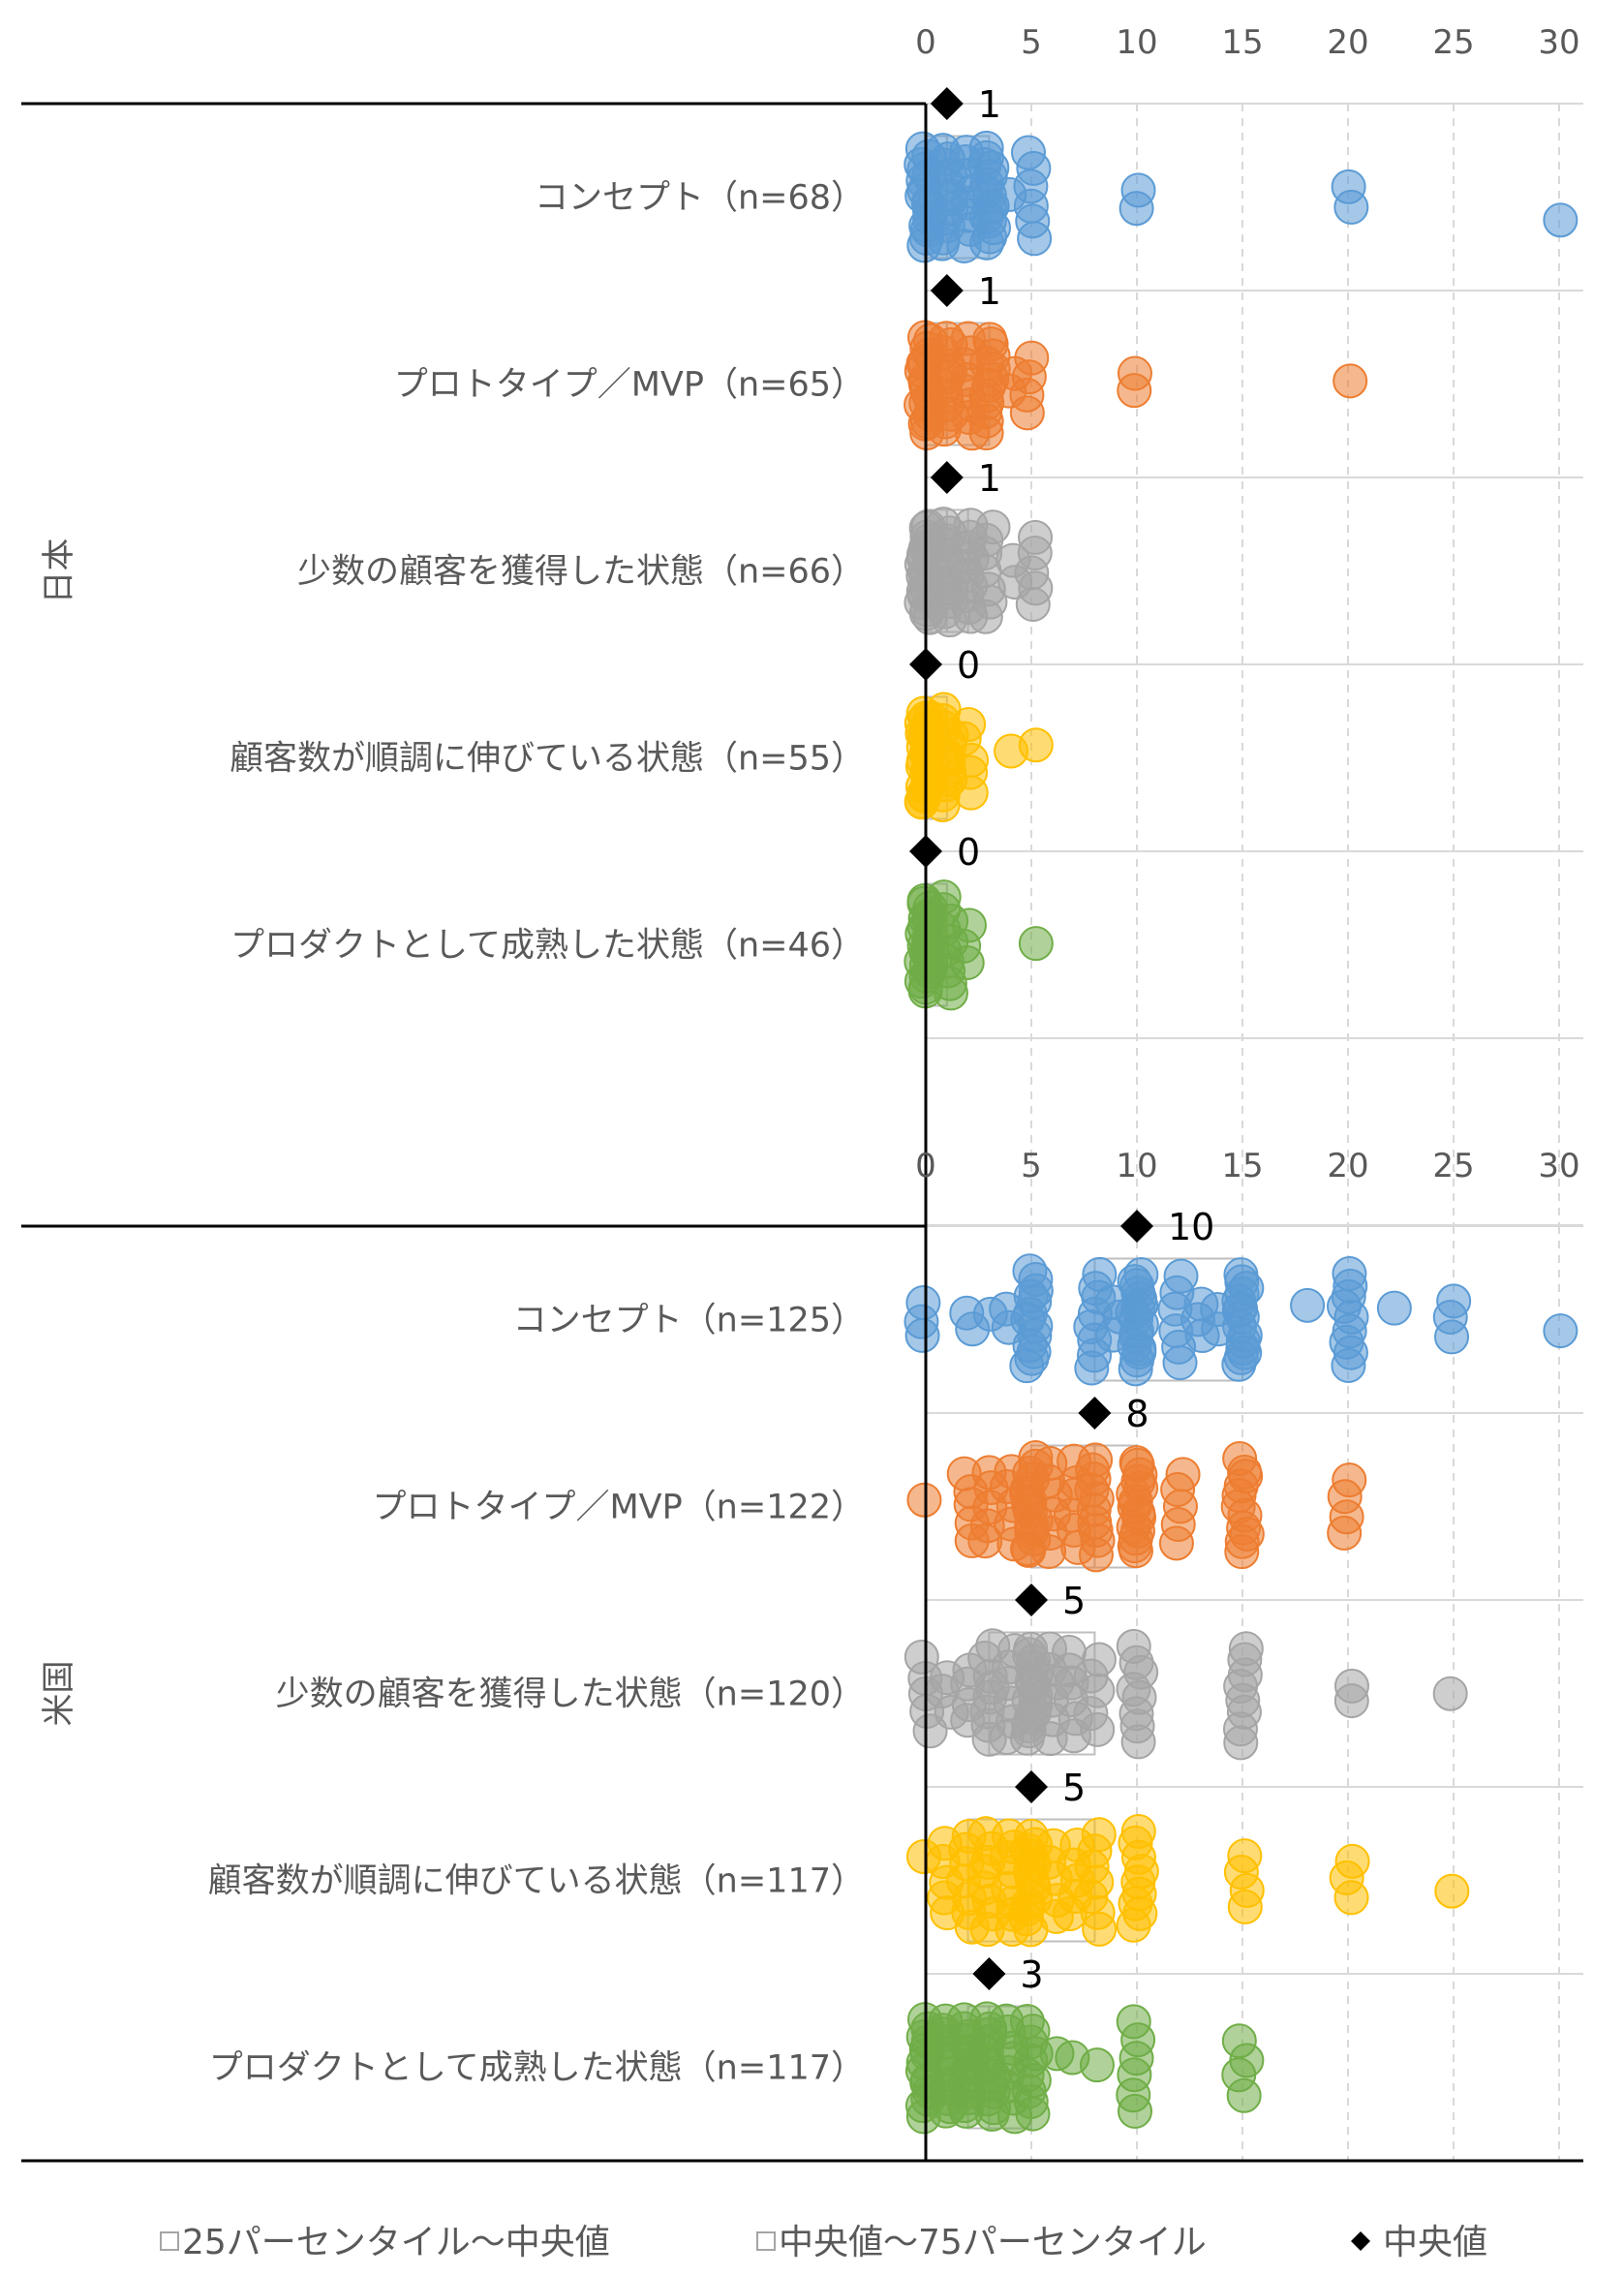 The image size is (1624, 2276). I want to click on legend-label-q1-median: 25パーセンタイル～中央値, so click(396, 2243).